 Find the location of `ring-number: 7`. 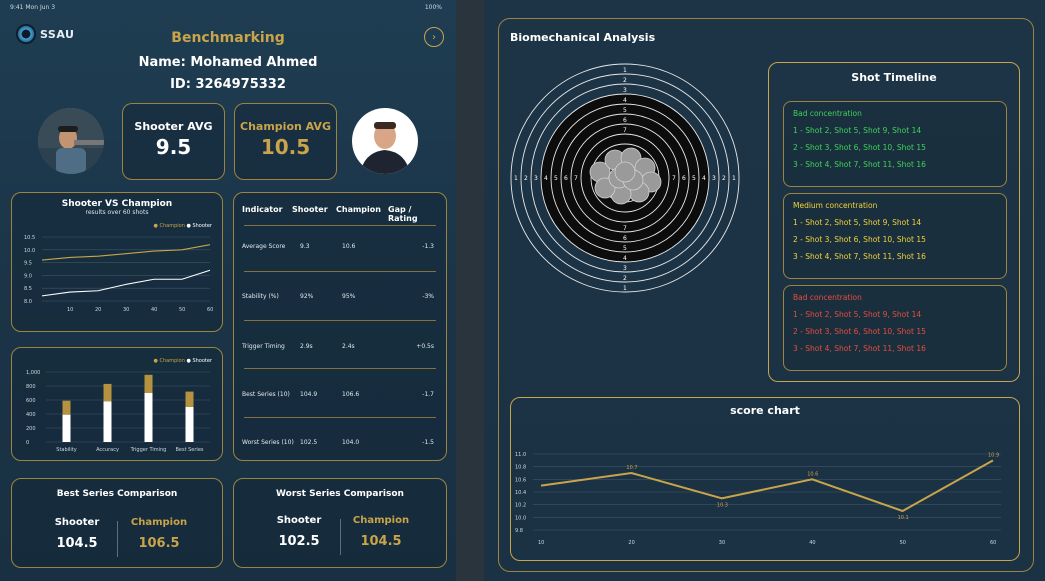

ring-number: 7 is located at coordinates (674, 178).